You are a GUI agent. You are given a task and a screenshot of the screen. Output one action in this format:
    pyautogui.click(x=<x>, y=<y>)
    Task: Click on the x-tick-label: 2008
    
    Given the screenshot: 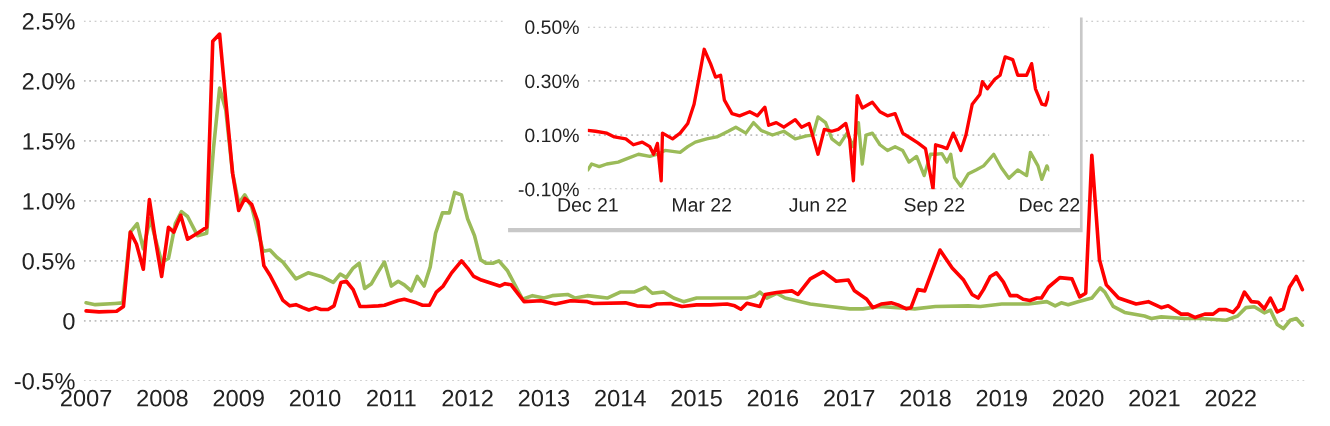 What is the action you would take?
    pyautogui.click(x=162, y=398)
    